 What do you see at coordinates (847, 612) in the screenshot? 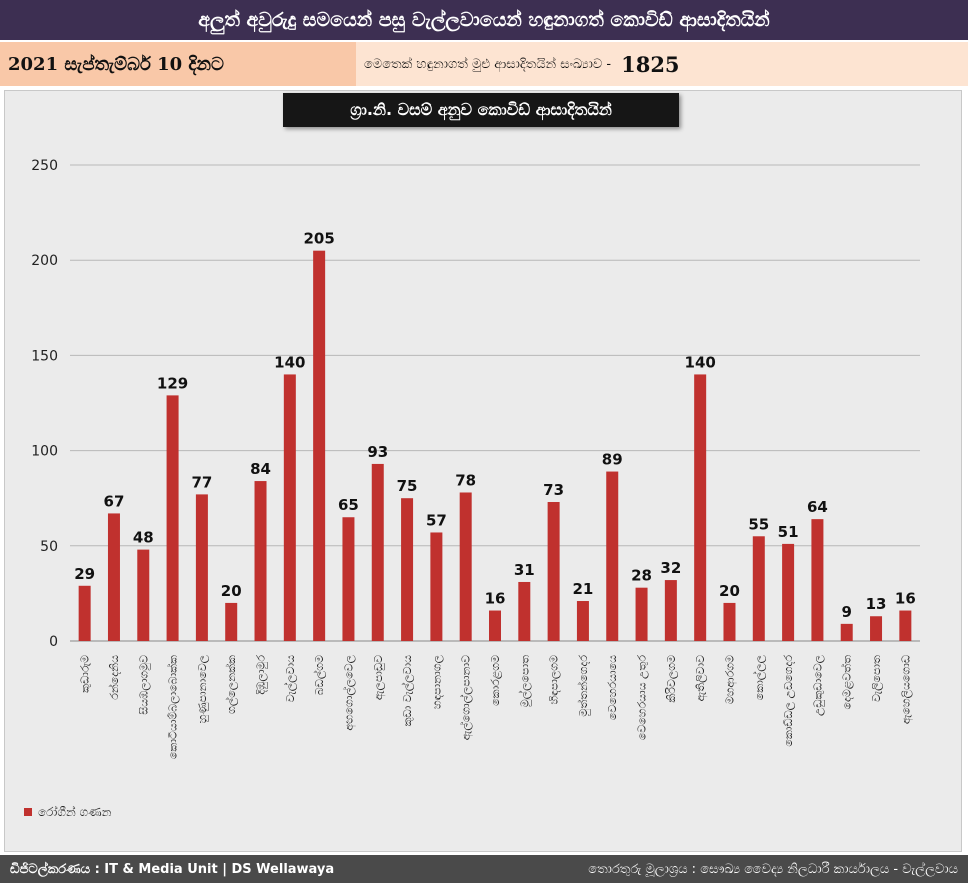
I see `data-label: 9` at bounding box center [847, 612].